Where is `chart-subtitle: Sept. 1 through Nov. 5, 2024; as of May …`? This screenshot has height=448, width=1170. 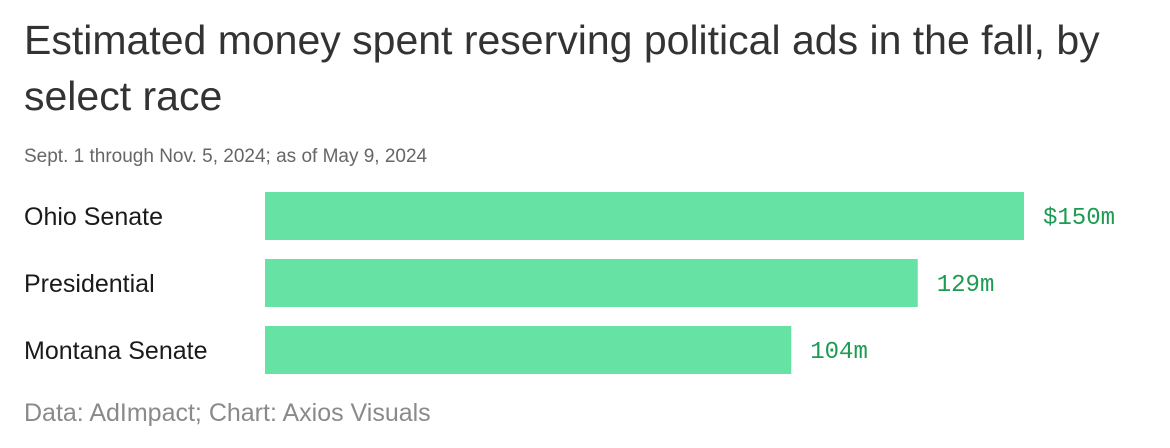
chart-subtitle: Sept. 1 through Nov. 5, 2024; as of May … is located at coordinates (226, 156).